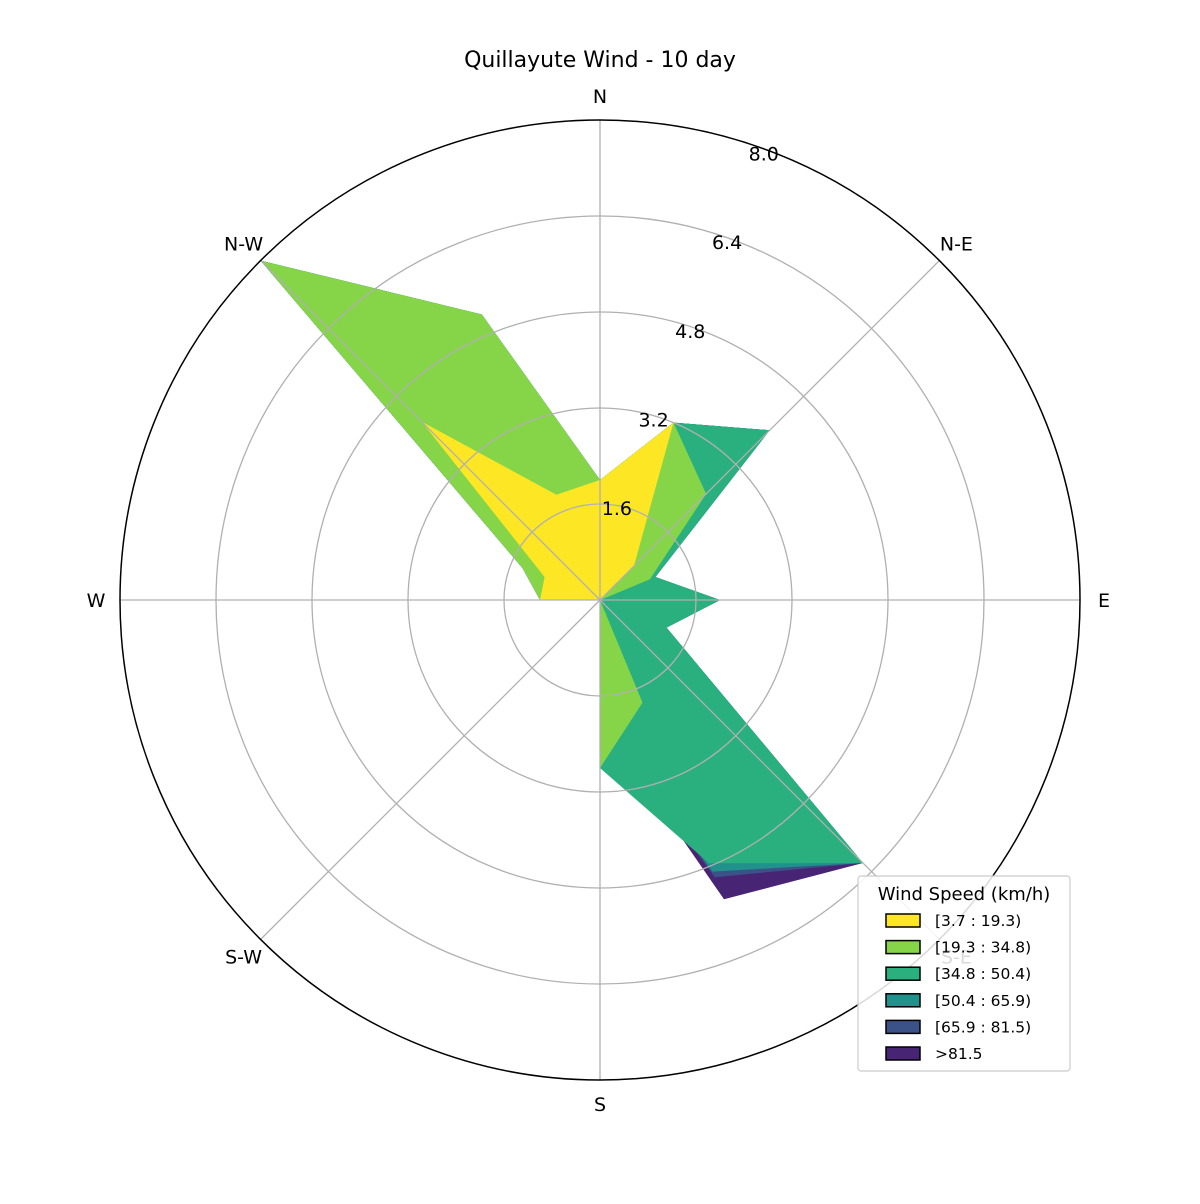 This screenshot has width=1200, height=1204. Describe the element at coordinates (983, 974) in the screenshot. I see `legend-label: [34.8 : 50.4)` at that location.